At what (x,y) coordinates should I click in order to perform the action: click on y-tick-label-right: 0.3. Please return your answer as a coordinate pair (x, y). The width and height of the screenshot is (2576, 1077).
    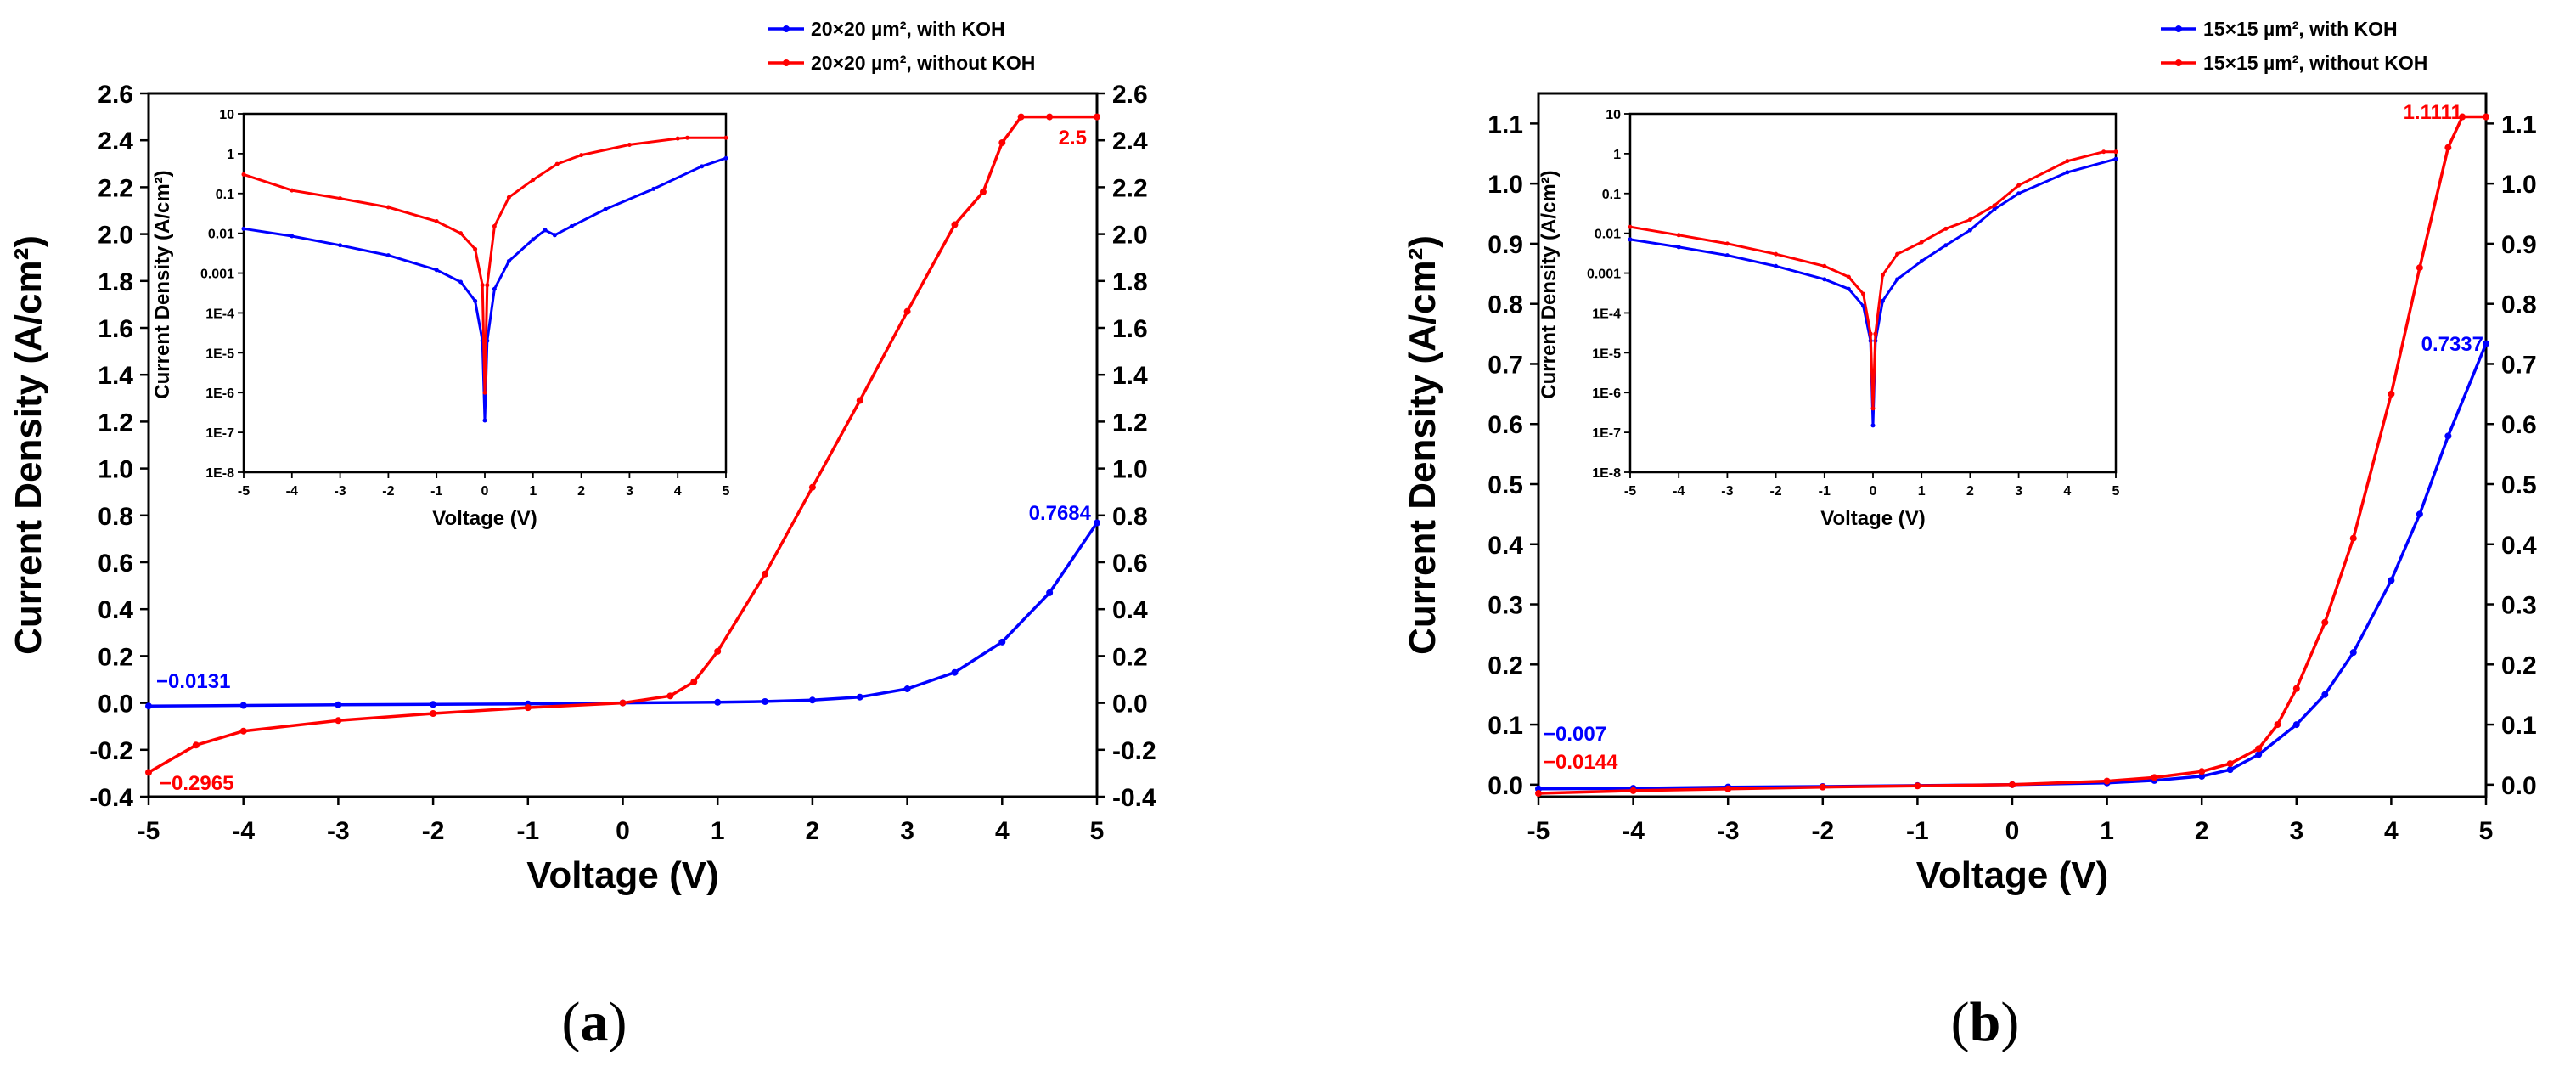
    Looking at the image, I should click on (2519, 606).